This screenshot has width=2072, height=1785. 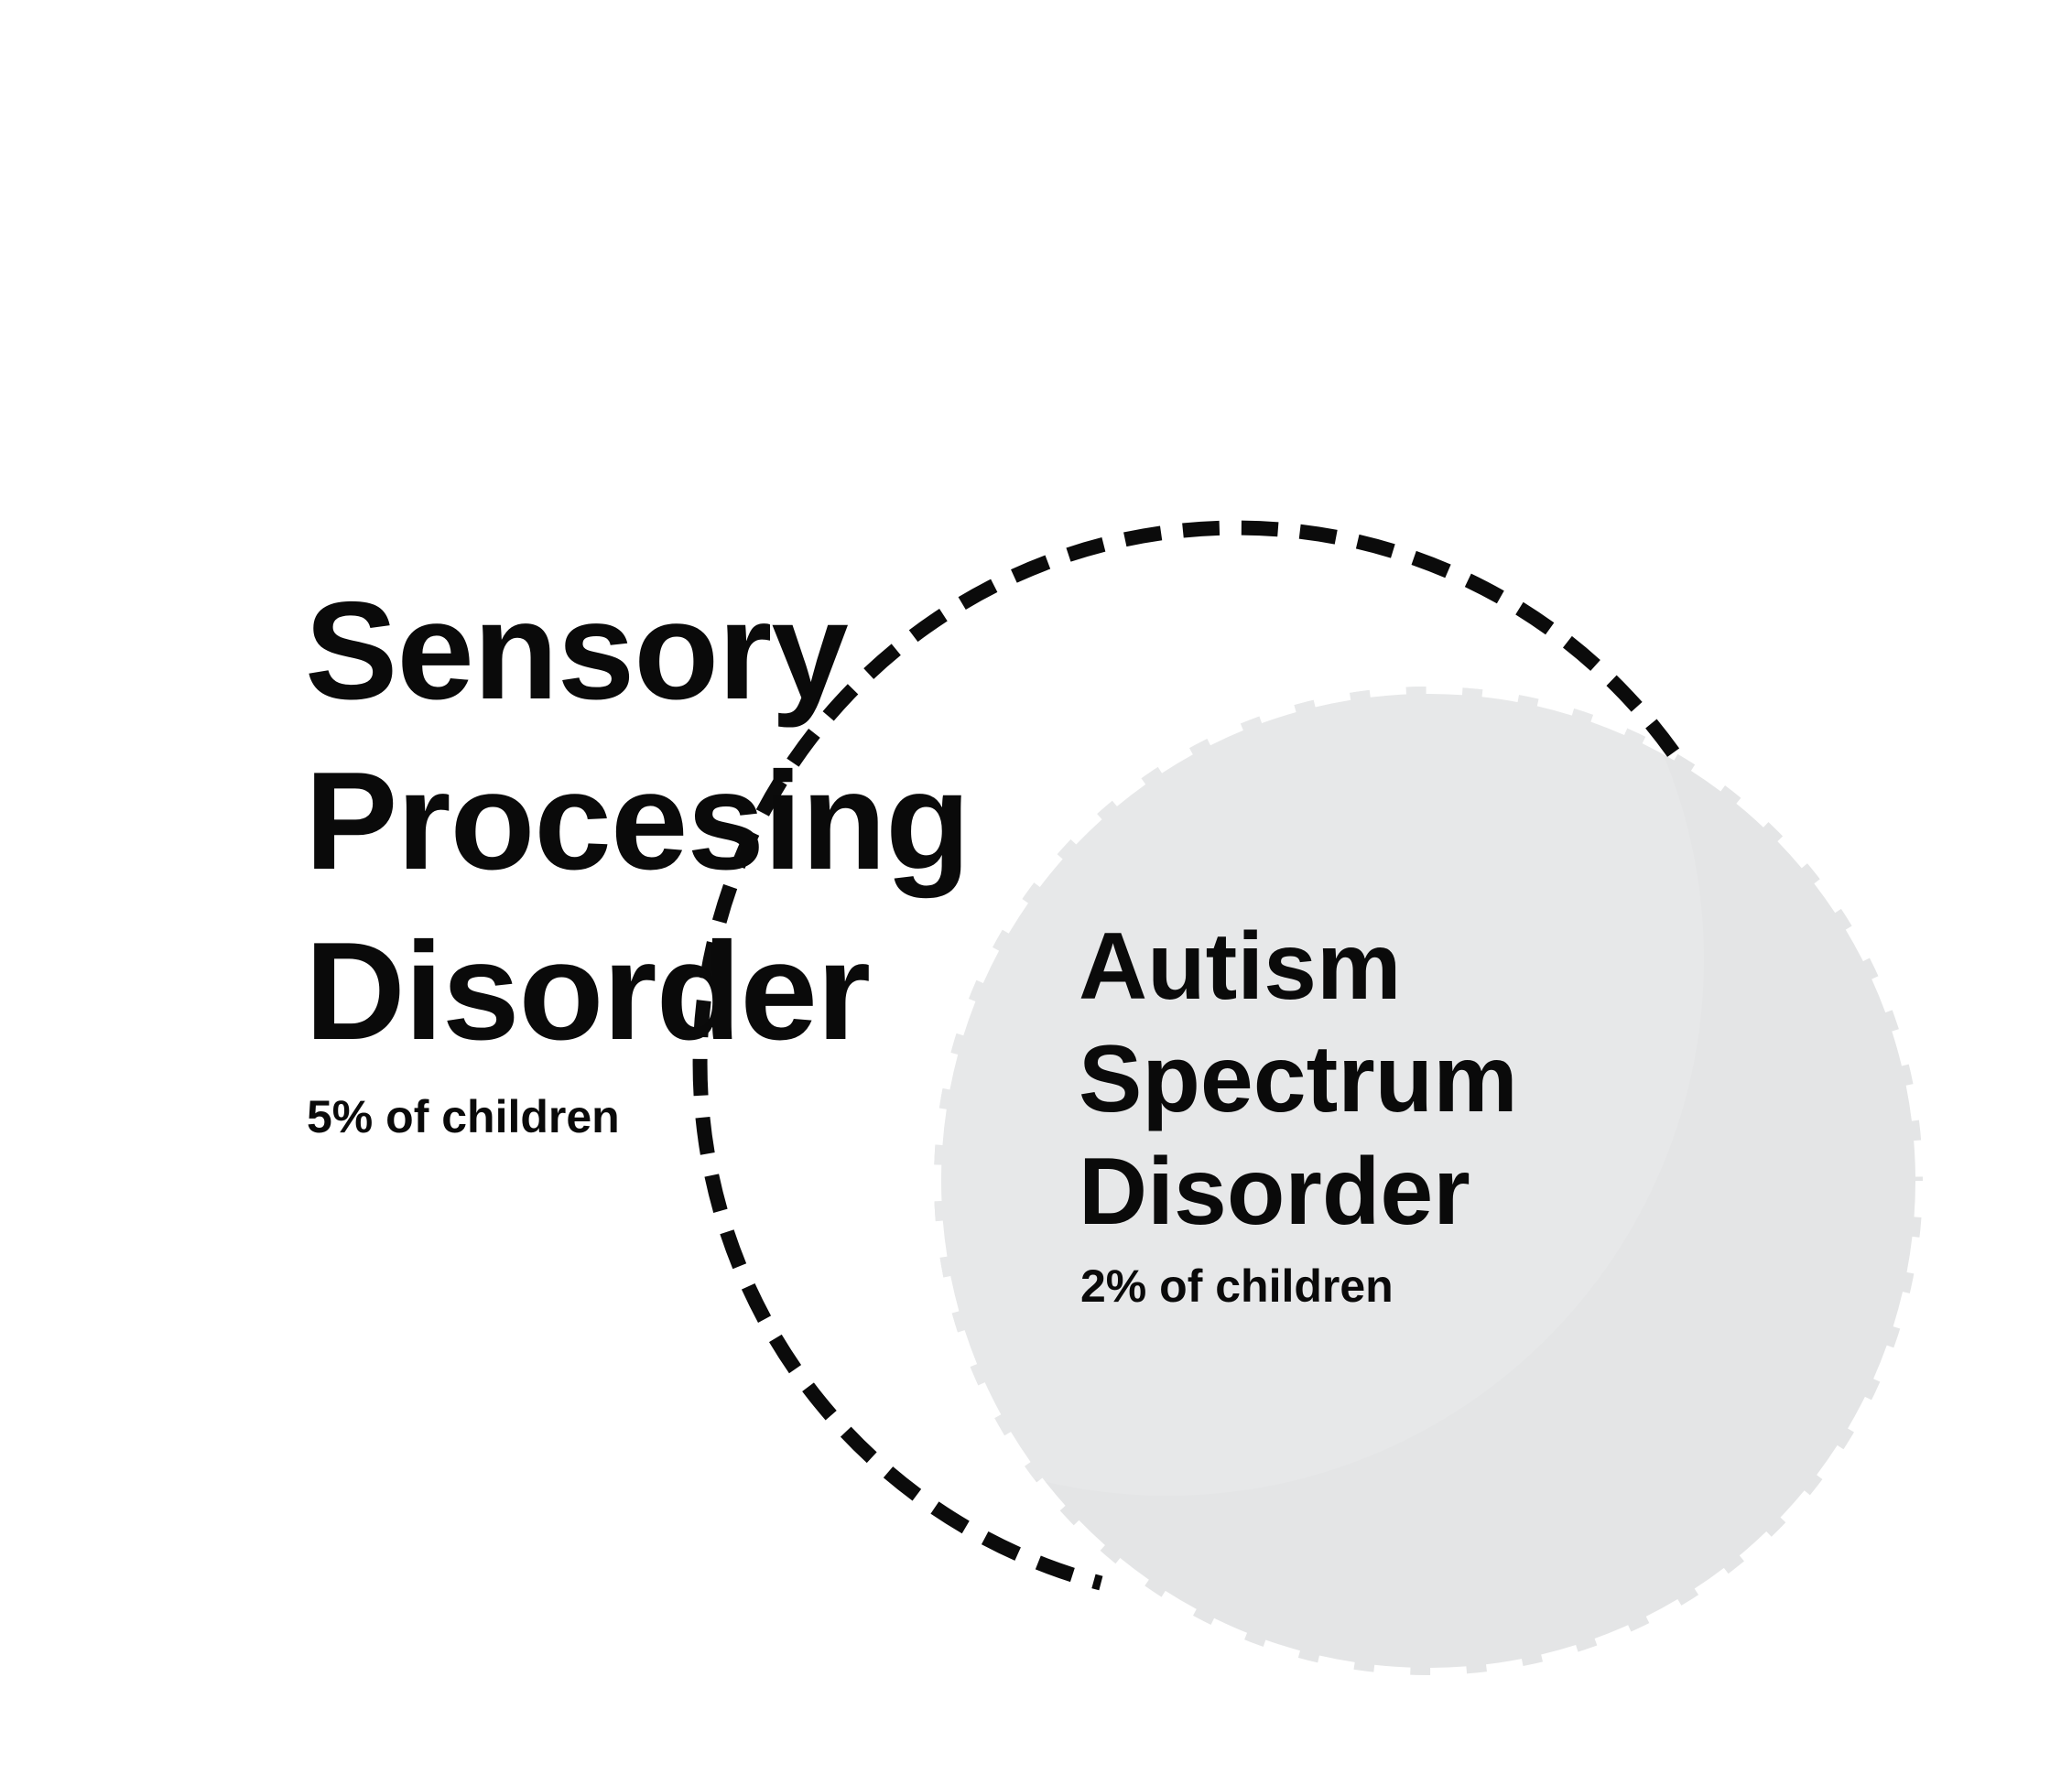 I want to click on spd-label-line: Sensory, so click(x=577, y=651).